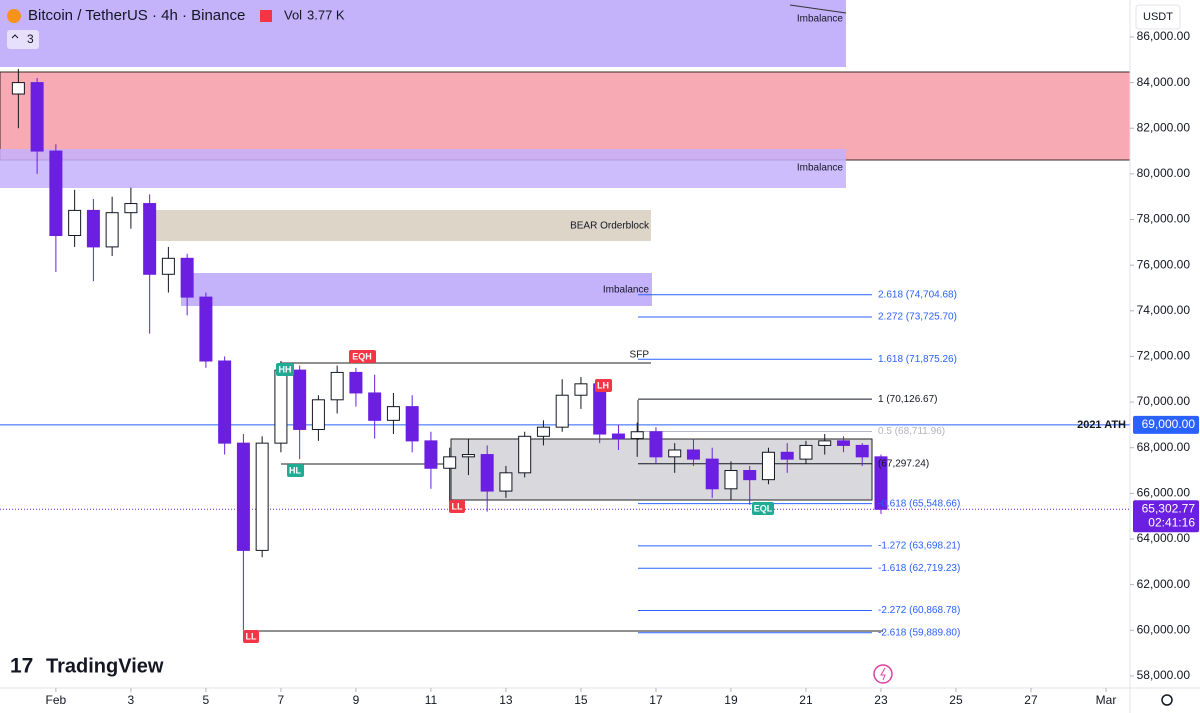 Image resolution: width=1200 pixels, height=713 pixels. Describe the element at coordinates (105, 666) in the screenshot. I see `brand: TradingView` at that location.